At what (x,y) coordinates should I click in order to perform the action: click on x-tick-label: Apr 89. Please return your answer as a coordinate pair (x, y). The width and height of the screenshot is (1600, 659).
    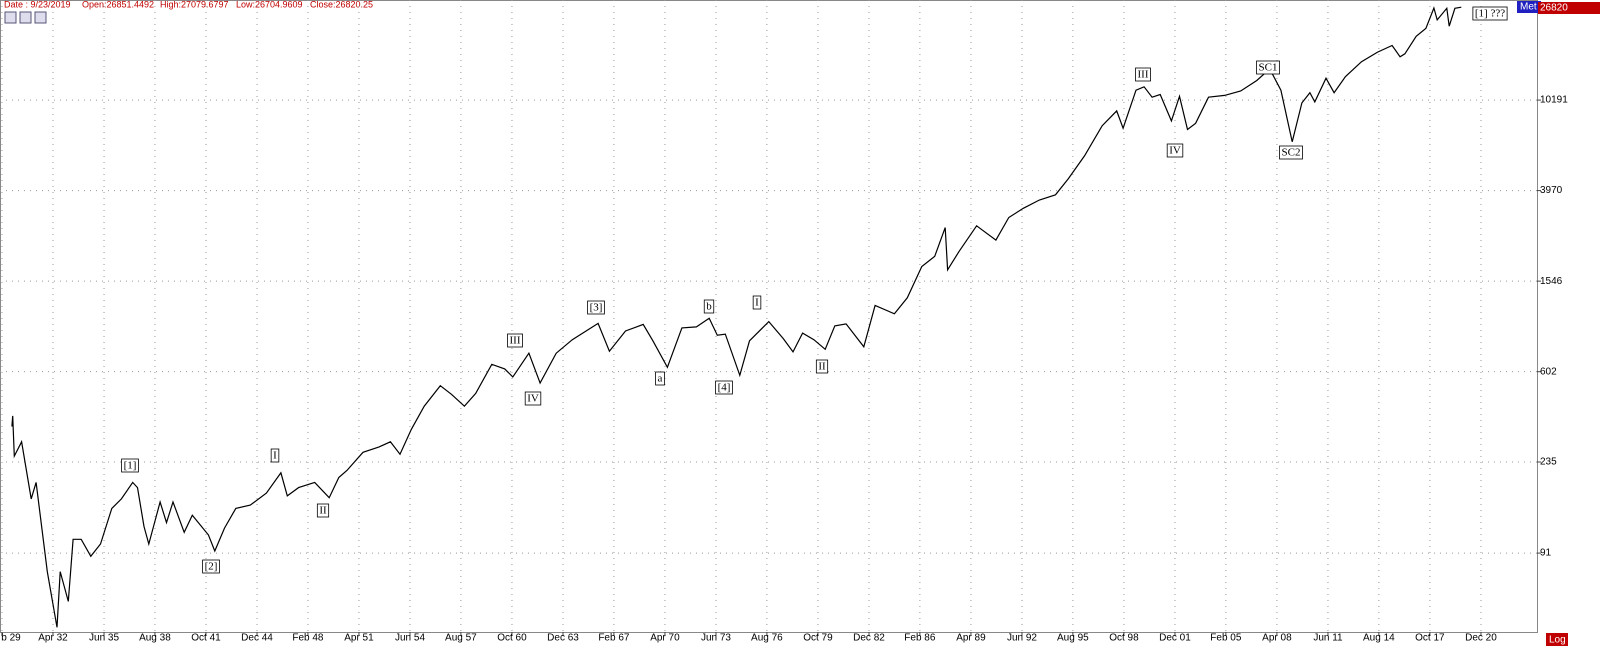
    Looking at the image, I should click on (971, 638).